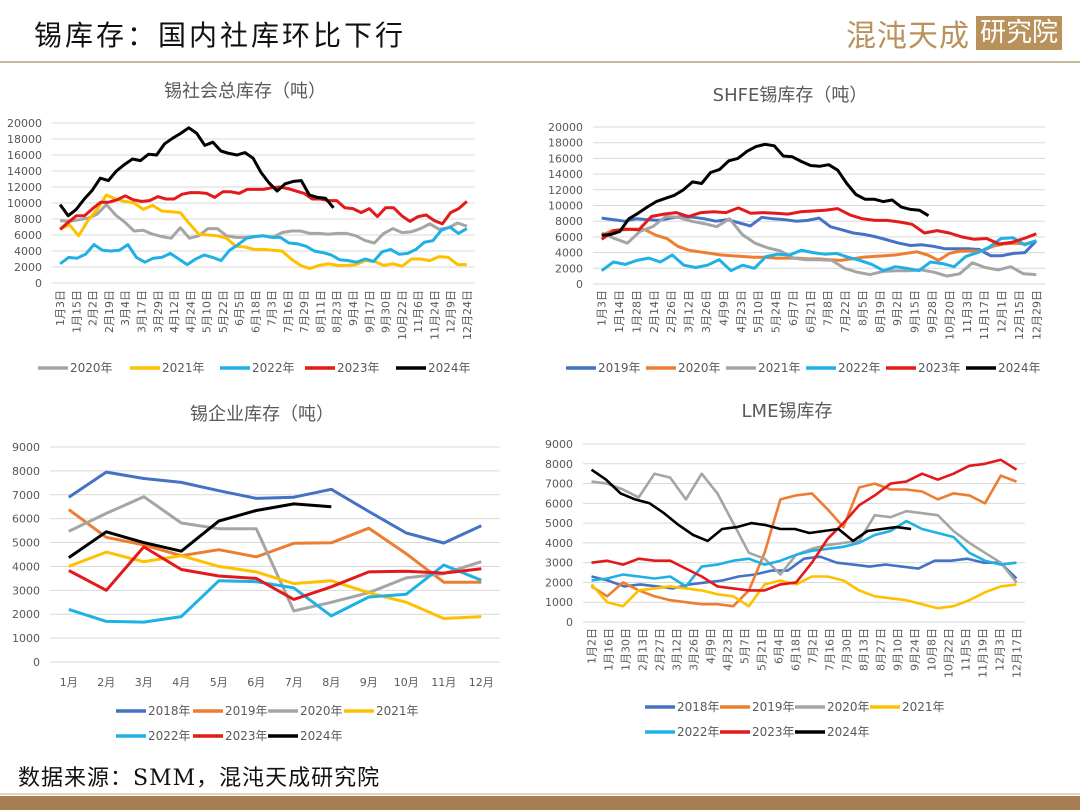  I want to click on legend-label: 2019年, so click(246, 711).